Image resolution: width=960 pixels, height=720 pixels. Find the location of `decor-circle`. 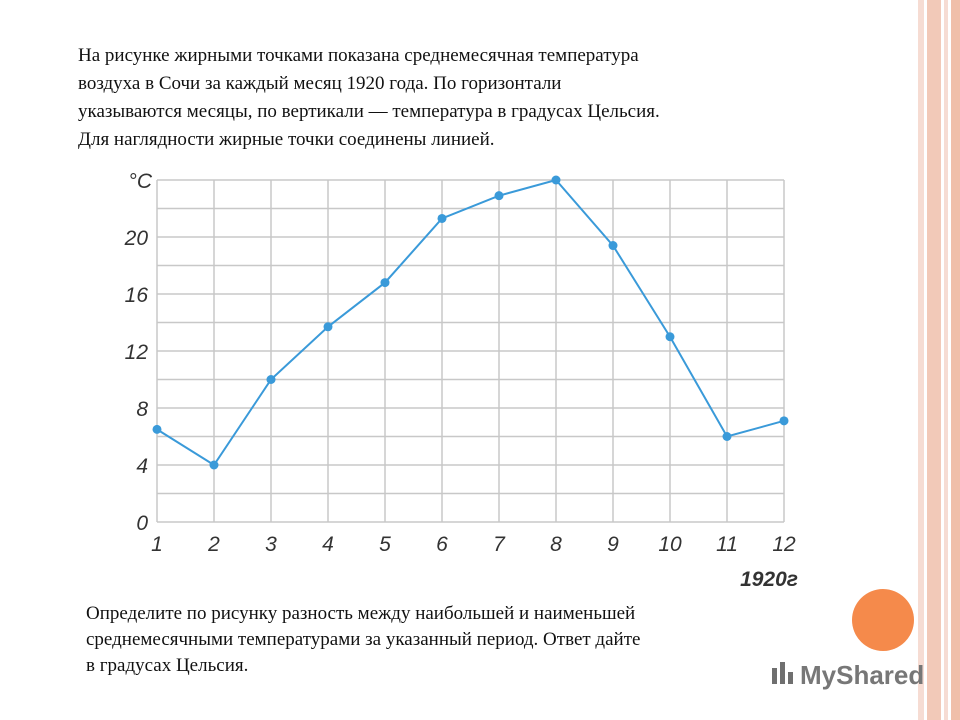

decor-circle is located at coordinates (883, 620).